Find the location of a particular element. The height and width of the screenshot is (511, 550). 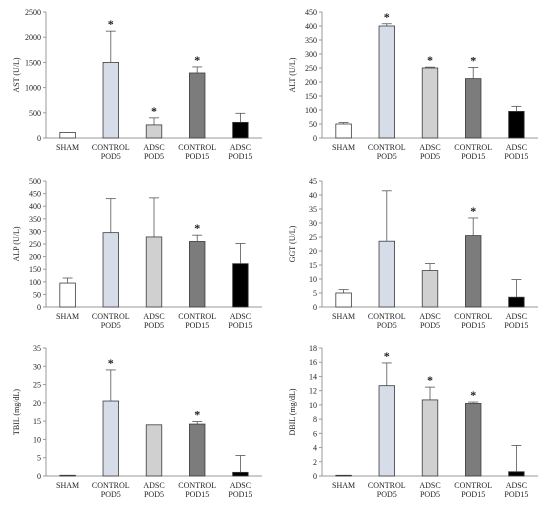

y-tick-label: 35 is located at coordinates (313, 209).